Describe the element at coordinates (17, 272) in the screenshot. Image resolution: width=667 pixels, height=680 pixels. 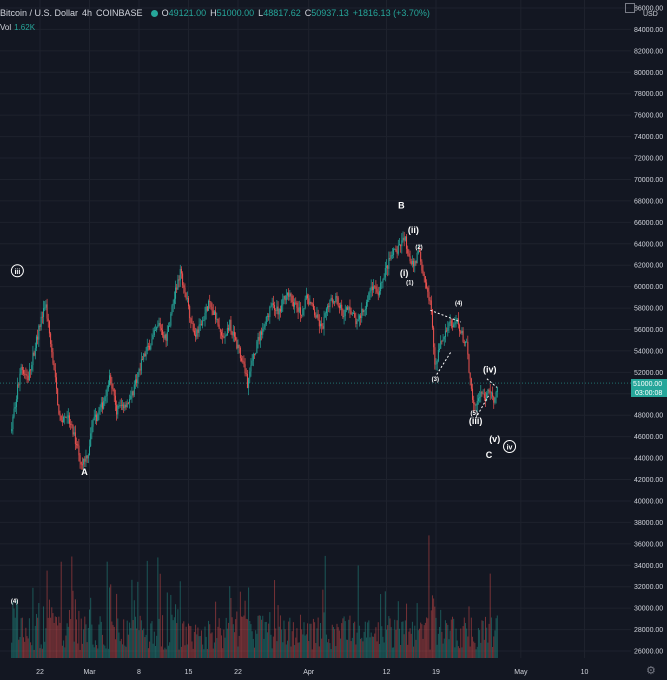
I see `wave-label: iii` at that location.